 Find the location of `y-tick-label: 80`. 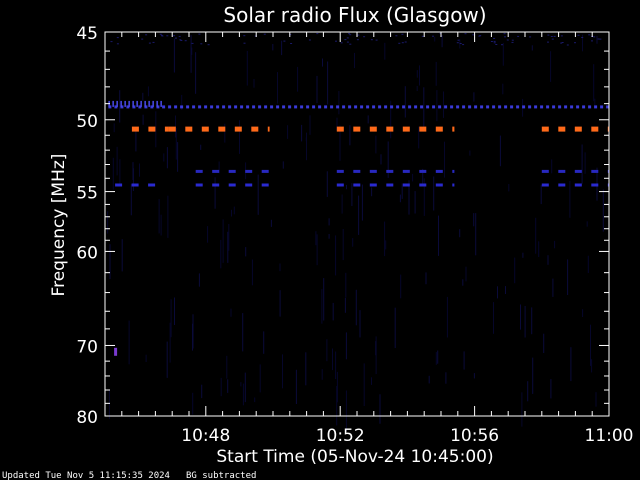

y-tick-label: 80 is located at coordinates (87, 418).